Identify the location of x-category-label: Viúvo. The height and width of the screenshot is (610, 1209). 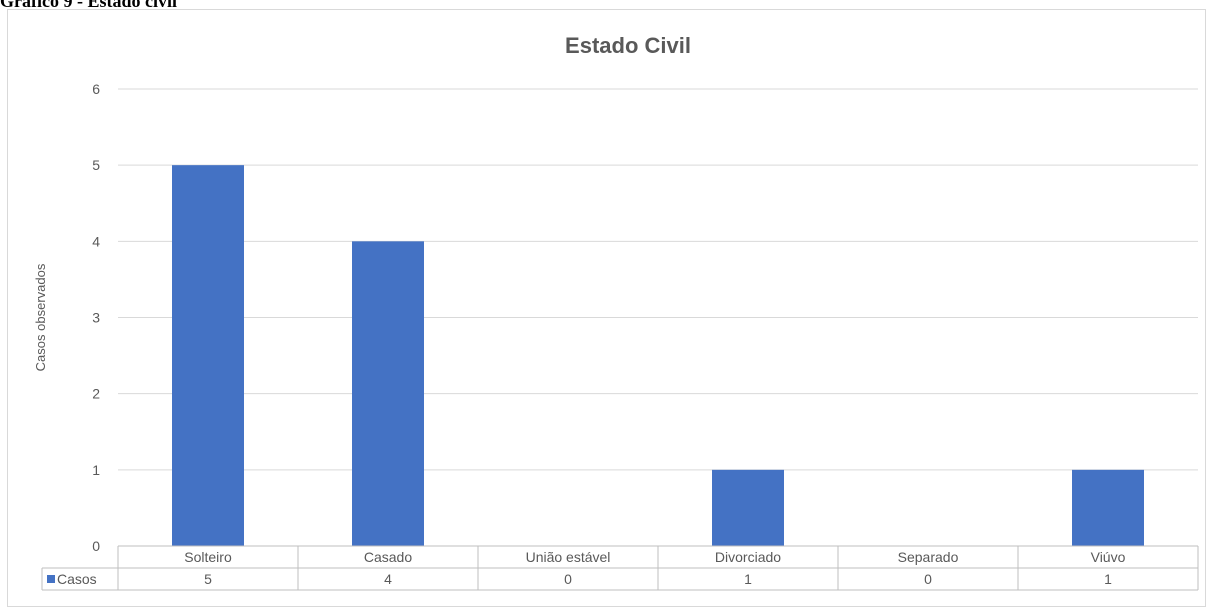
(1108, 557).